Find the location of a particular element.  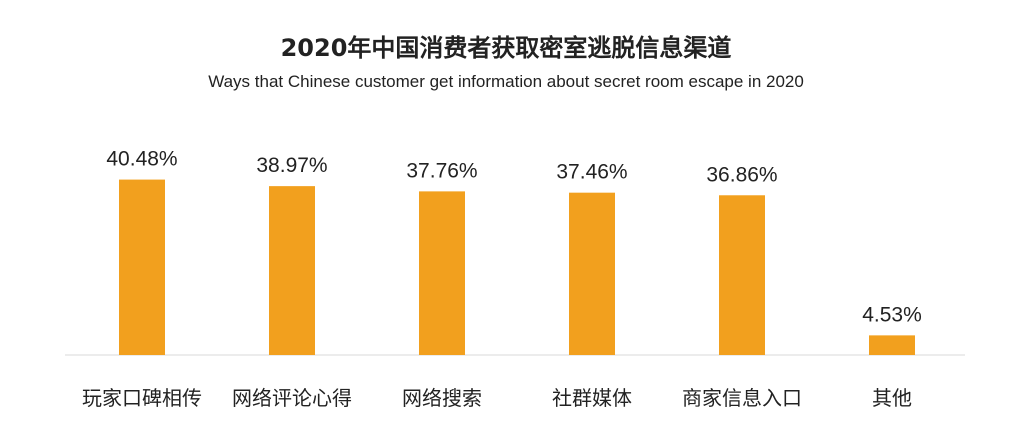

chart-title: 2020年中国消费者获取密室逃脱信息渠道 is located at coordinates (506, 48).